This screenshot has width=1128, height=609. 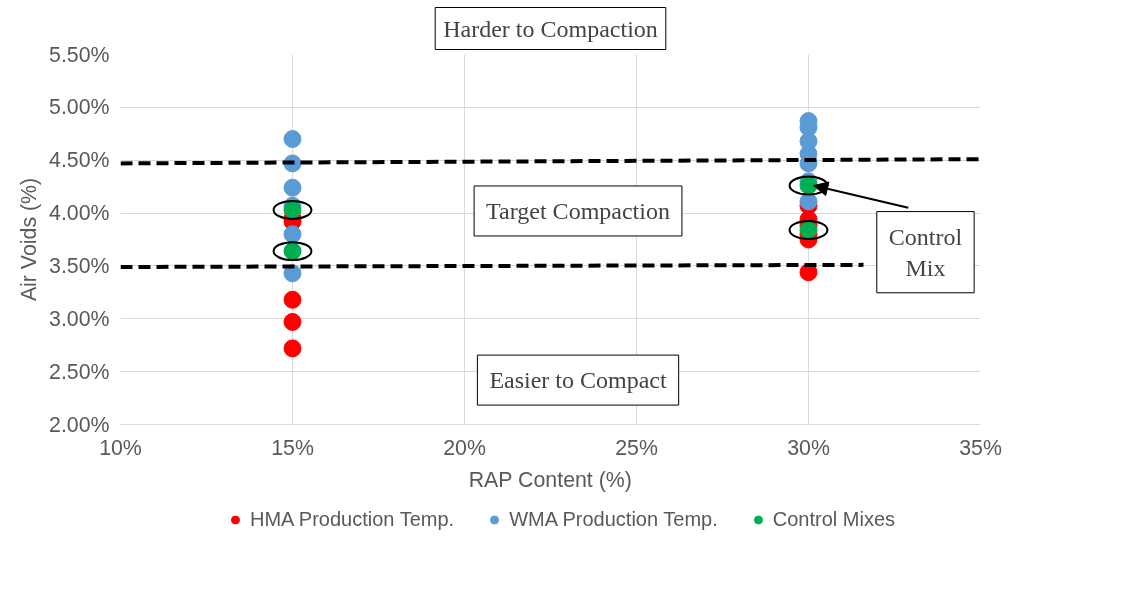 I want to click on y-tick-label: 4.50%, so click(x=79, y=160).